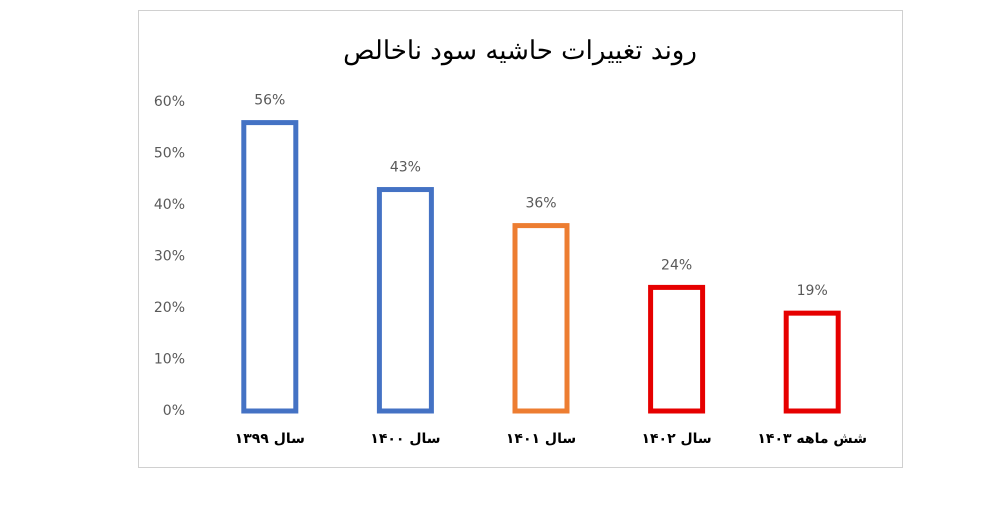  Describe the element at coordinates (520, 51) in the screenshot. I see `chart-title: روند تغییرات حاشیه سود ناخالص` at that location.